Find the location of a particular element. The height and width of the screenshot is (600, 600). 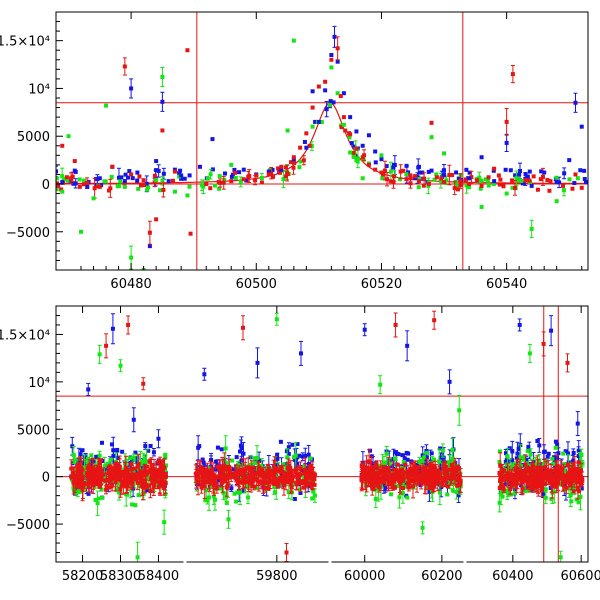

blue-outlier-point is located at coordinates (204, 374).